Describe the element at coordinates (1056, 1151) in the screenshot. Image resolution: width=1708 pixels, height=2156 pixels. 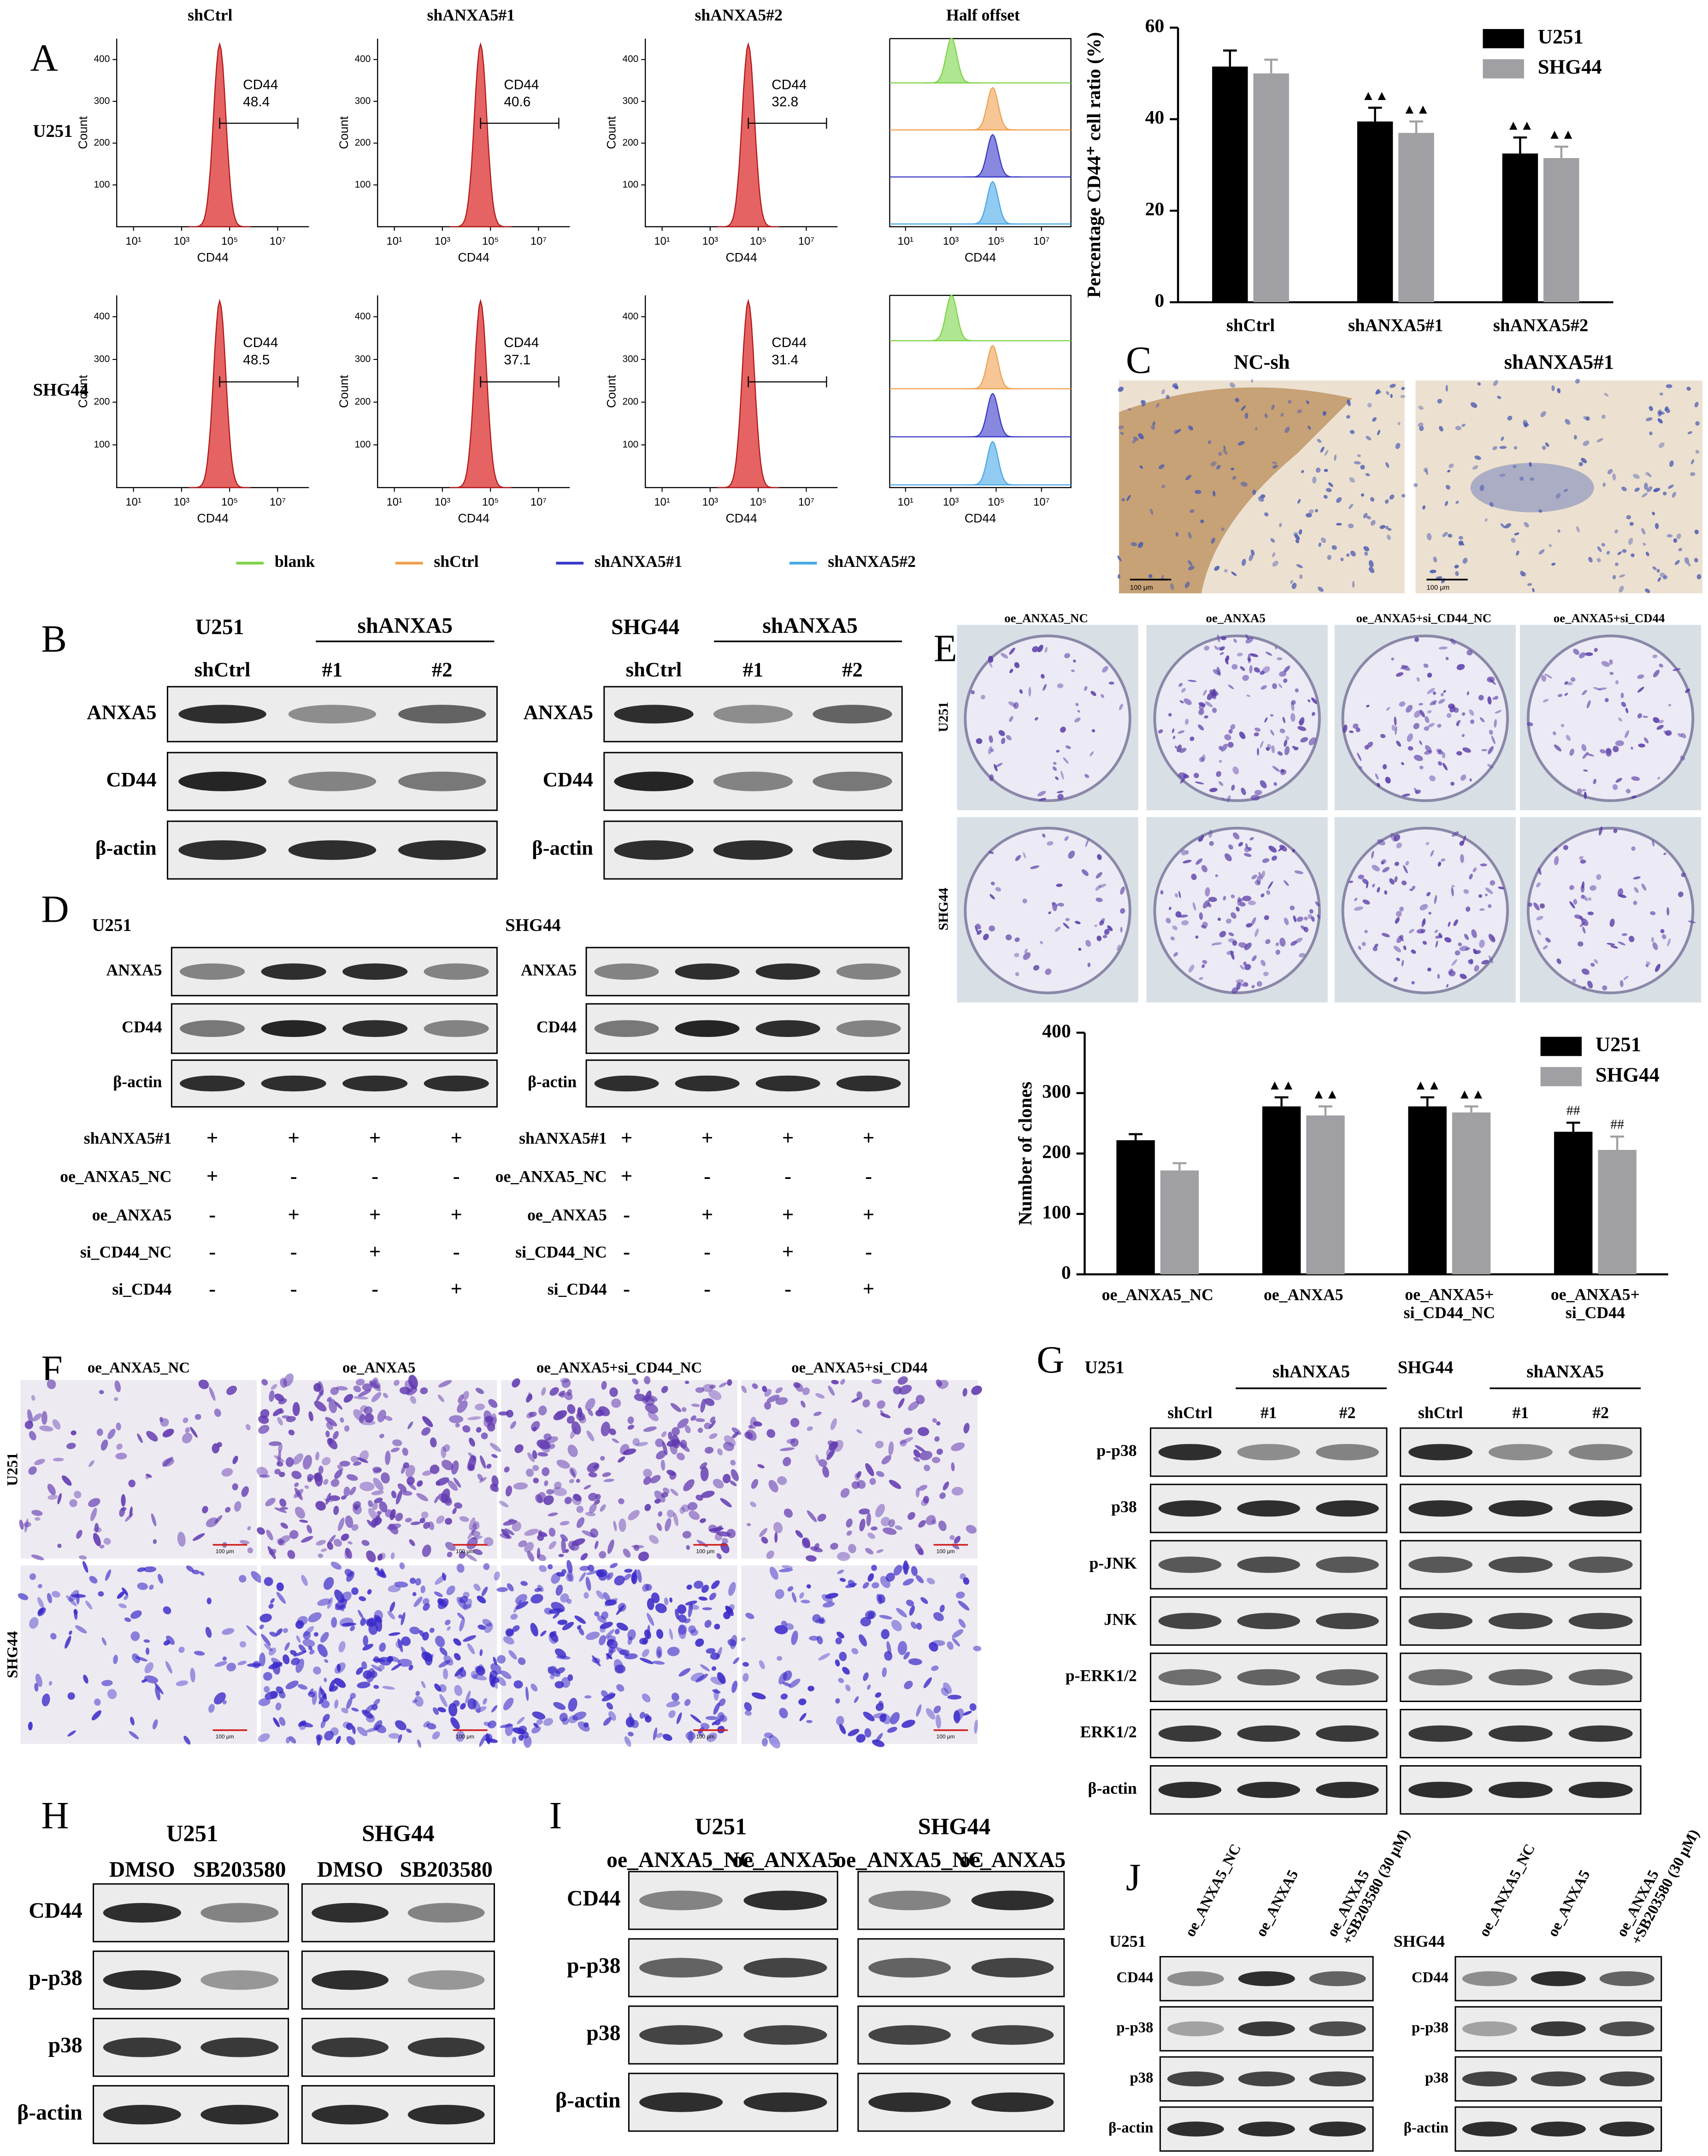
I see `y-tick-label: 200` at that location.